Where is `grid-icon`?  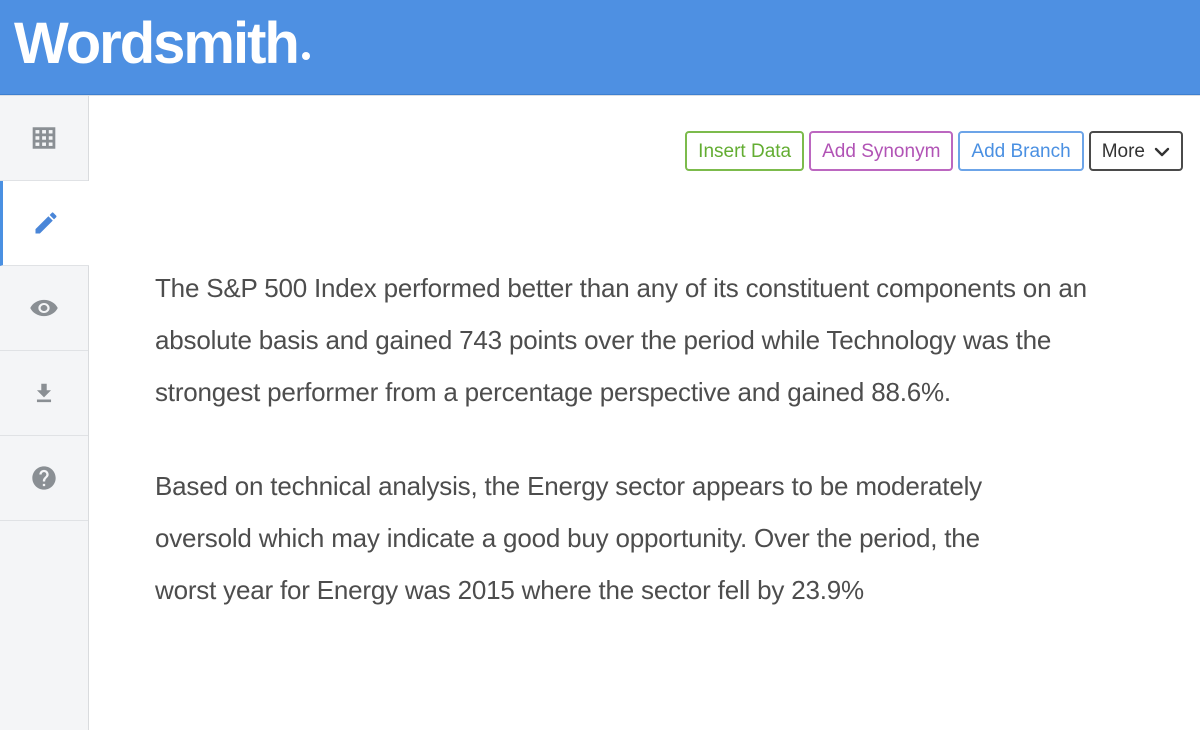
grid-icon is located at coordinates (44, 138).